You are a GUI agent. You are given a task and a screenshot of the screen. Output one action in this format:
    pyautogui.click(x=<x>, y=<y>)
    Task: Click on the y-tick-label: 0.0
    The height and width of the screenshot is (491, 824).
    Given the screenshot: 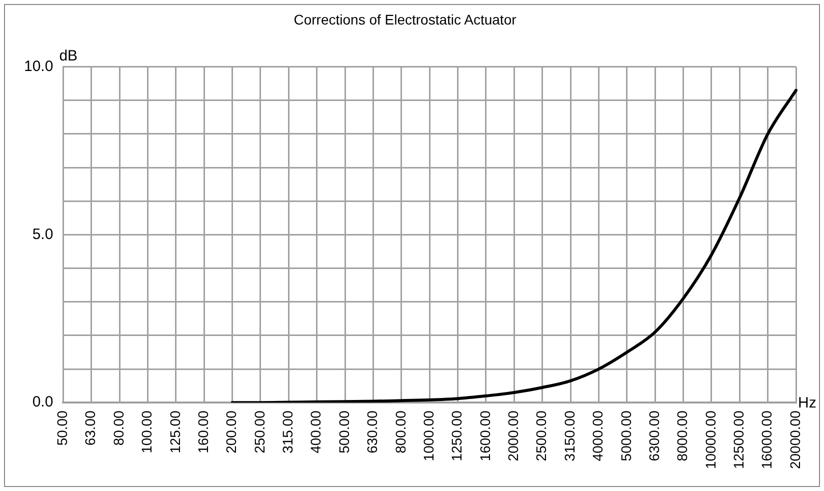 What is the action you would take?
    pyautogui.click(x=43, y=402)
    